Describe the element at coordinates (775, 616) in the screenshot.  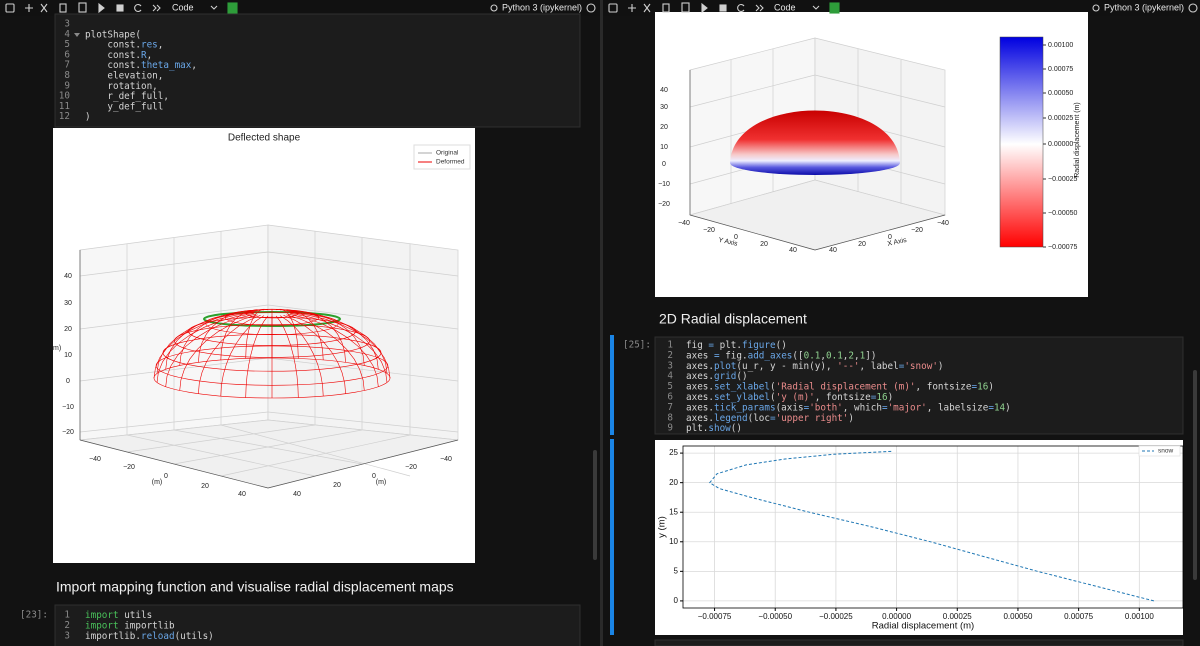
I see `x-tick-label: −0.00050` at that location.